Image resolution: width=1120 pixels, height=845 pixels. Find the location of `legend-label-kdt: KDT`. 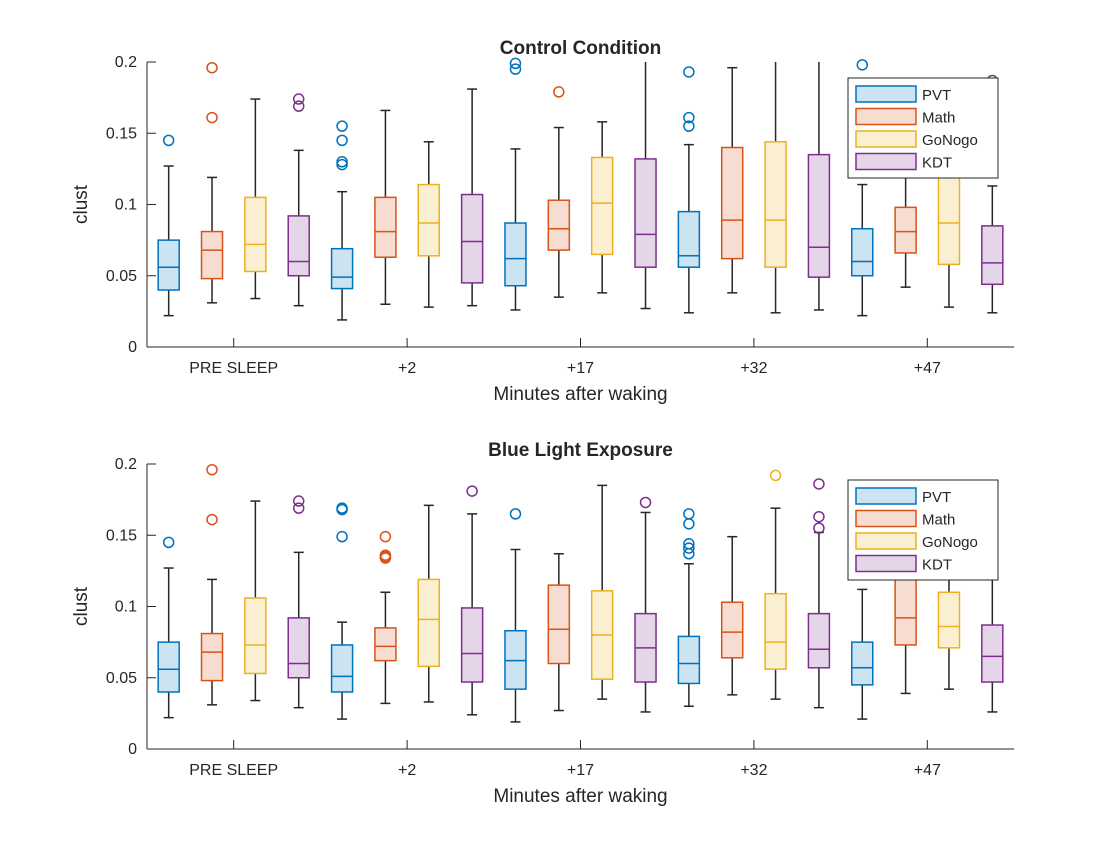

legend-label-kdt: KDT is located at coordinates (937, 565).